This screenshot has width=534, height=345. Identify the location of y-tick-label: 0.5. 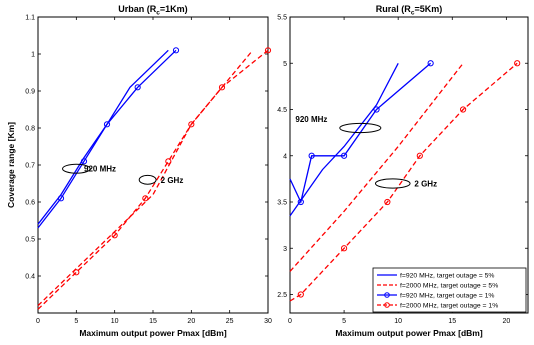
(30, 240).